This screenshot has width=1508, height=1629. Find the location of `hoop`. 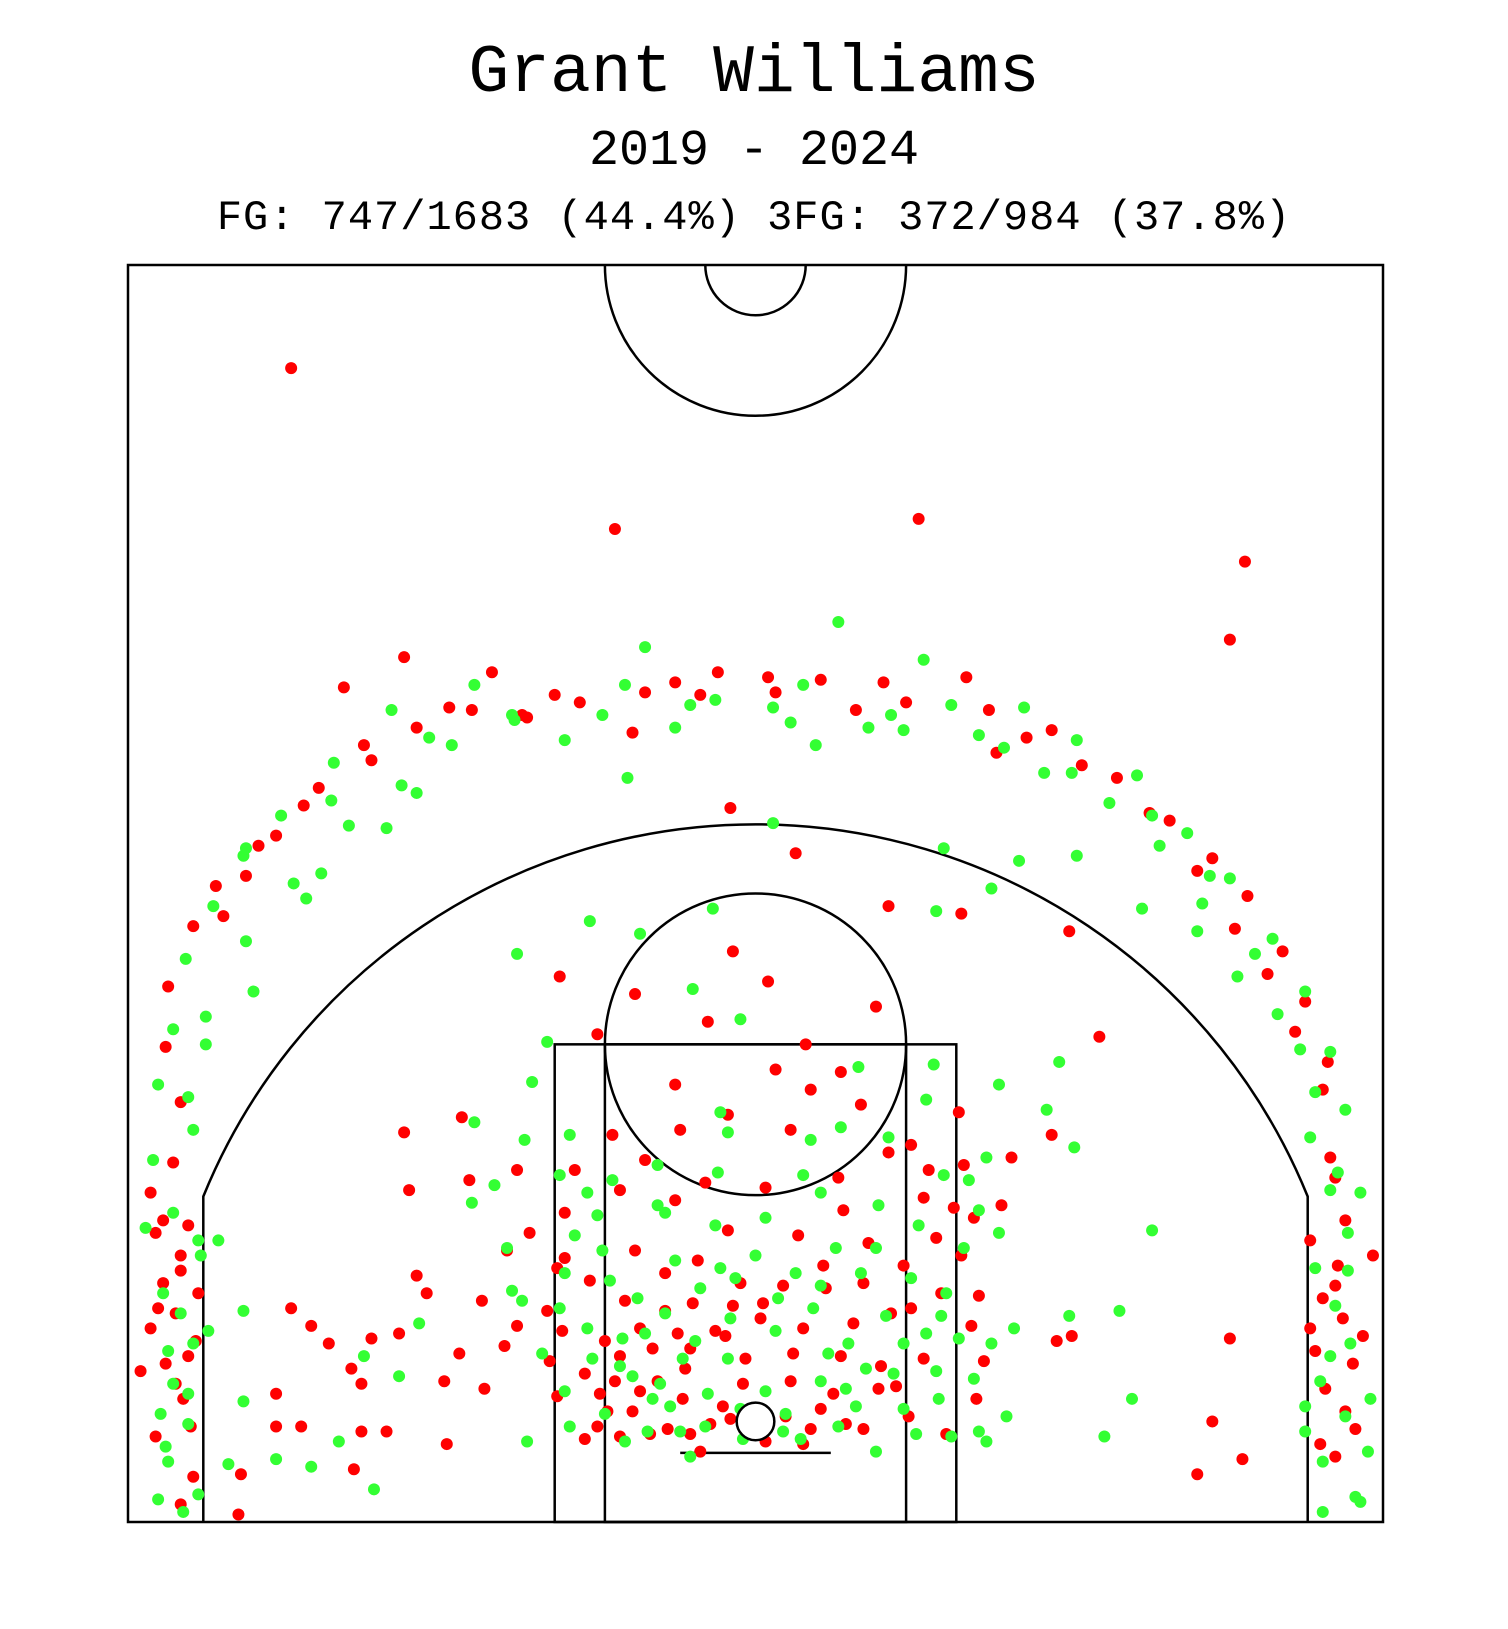

hoop is located at coordinates (755, 1421).